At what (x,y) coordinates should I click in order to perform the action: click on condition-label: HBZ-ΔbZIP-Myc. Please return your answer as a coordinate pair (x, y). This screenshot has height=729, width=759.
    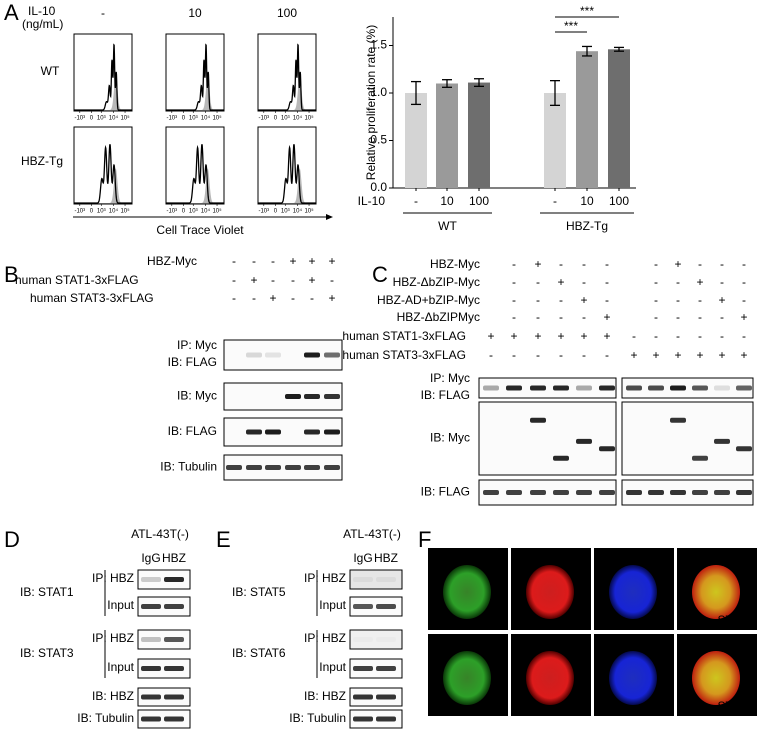
    Looking at the image, I should click on (436, 282).